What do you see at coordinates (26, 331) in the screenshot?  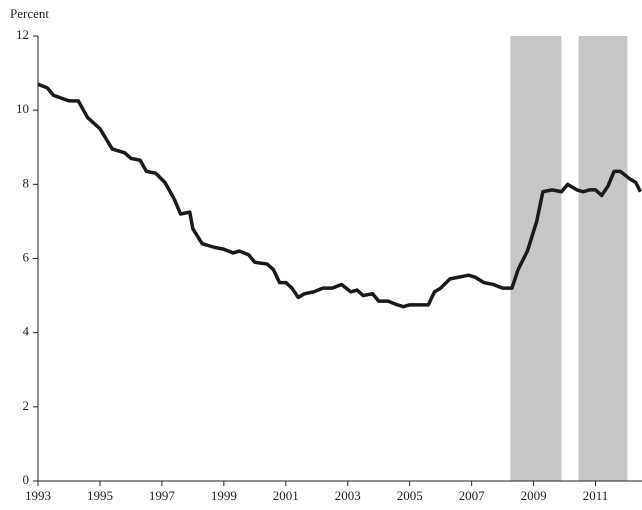 I see `y-tick-label: 4` at bounding box center [26, 331].